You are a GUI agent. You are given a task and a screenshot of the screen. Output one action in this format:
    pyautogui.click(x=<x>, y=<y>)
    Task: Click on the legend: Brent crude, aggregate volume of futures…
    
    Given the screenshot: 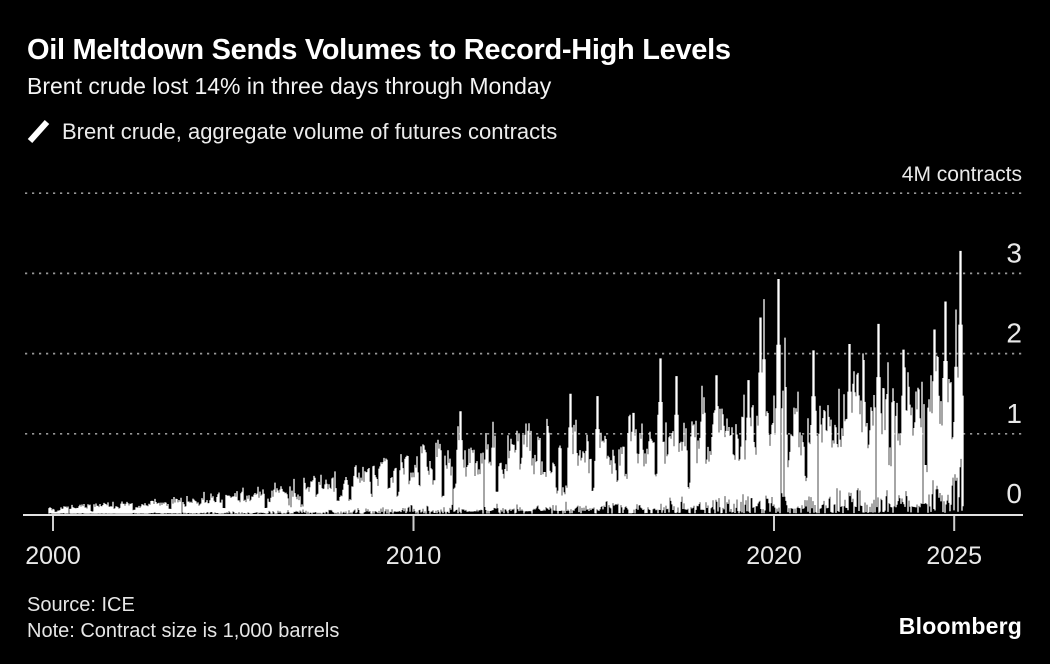 What is the action you would take?
    pyautogui.click(x=291, y=131)
    